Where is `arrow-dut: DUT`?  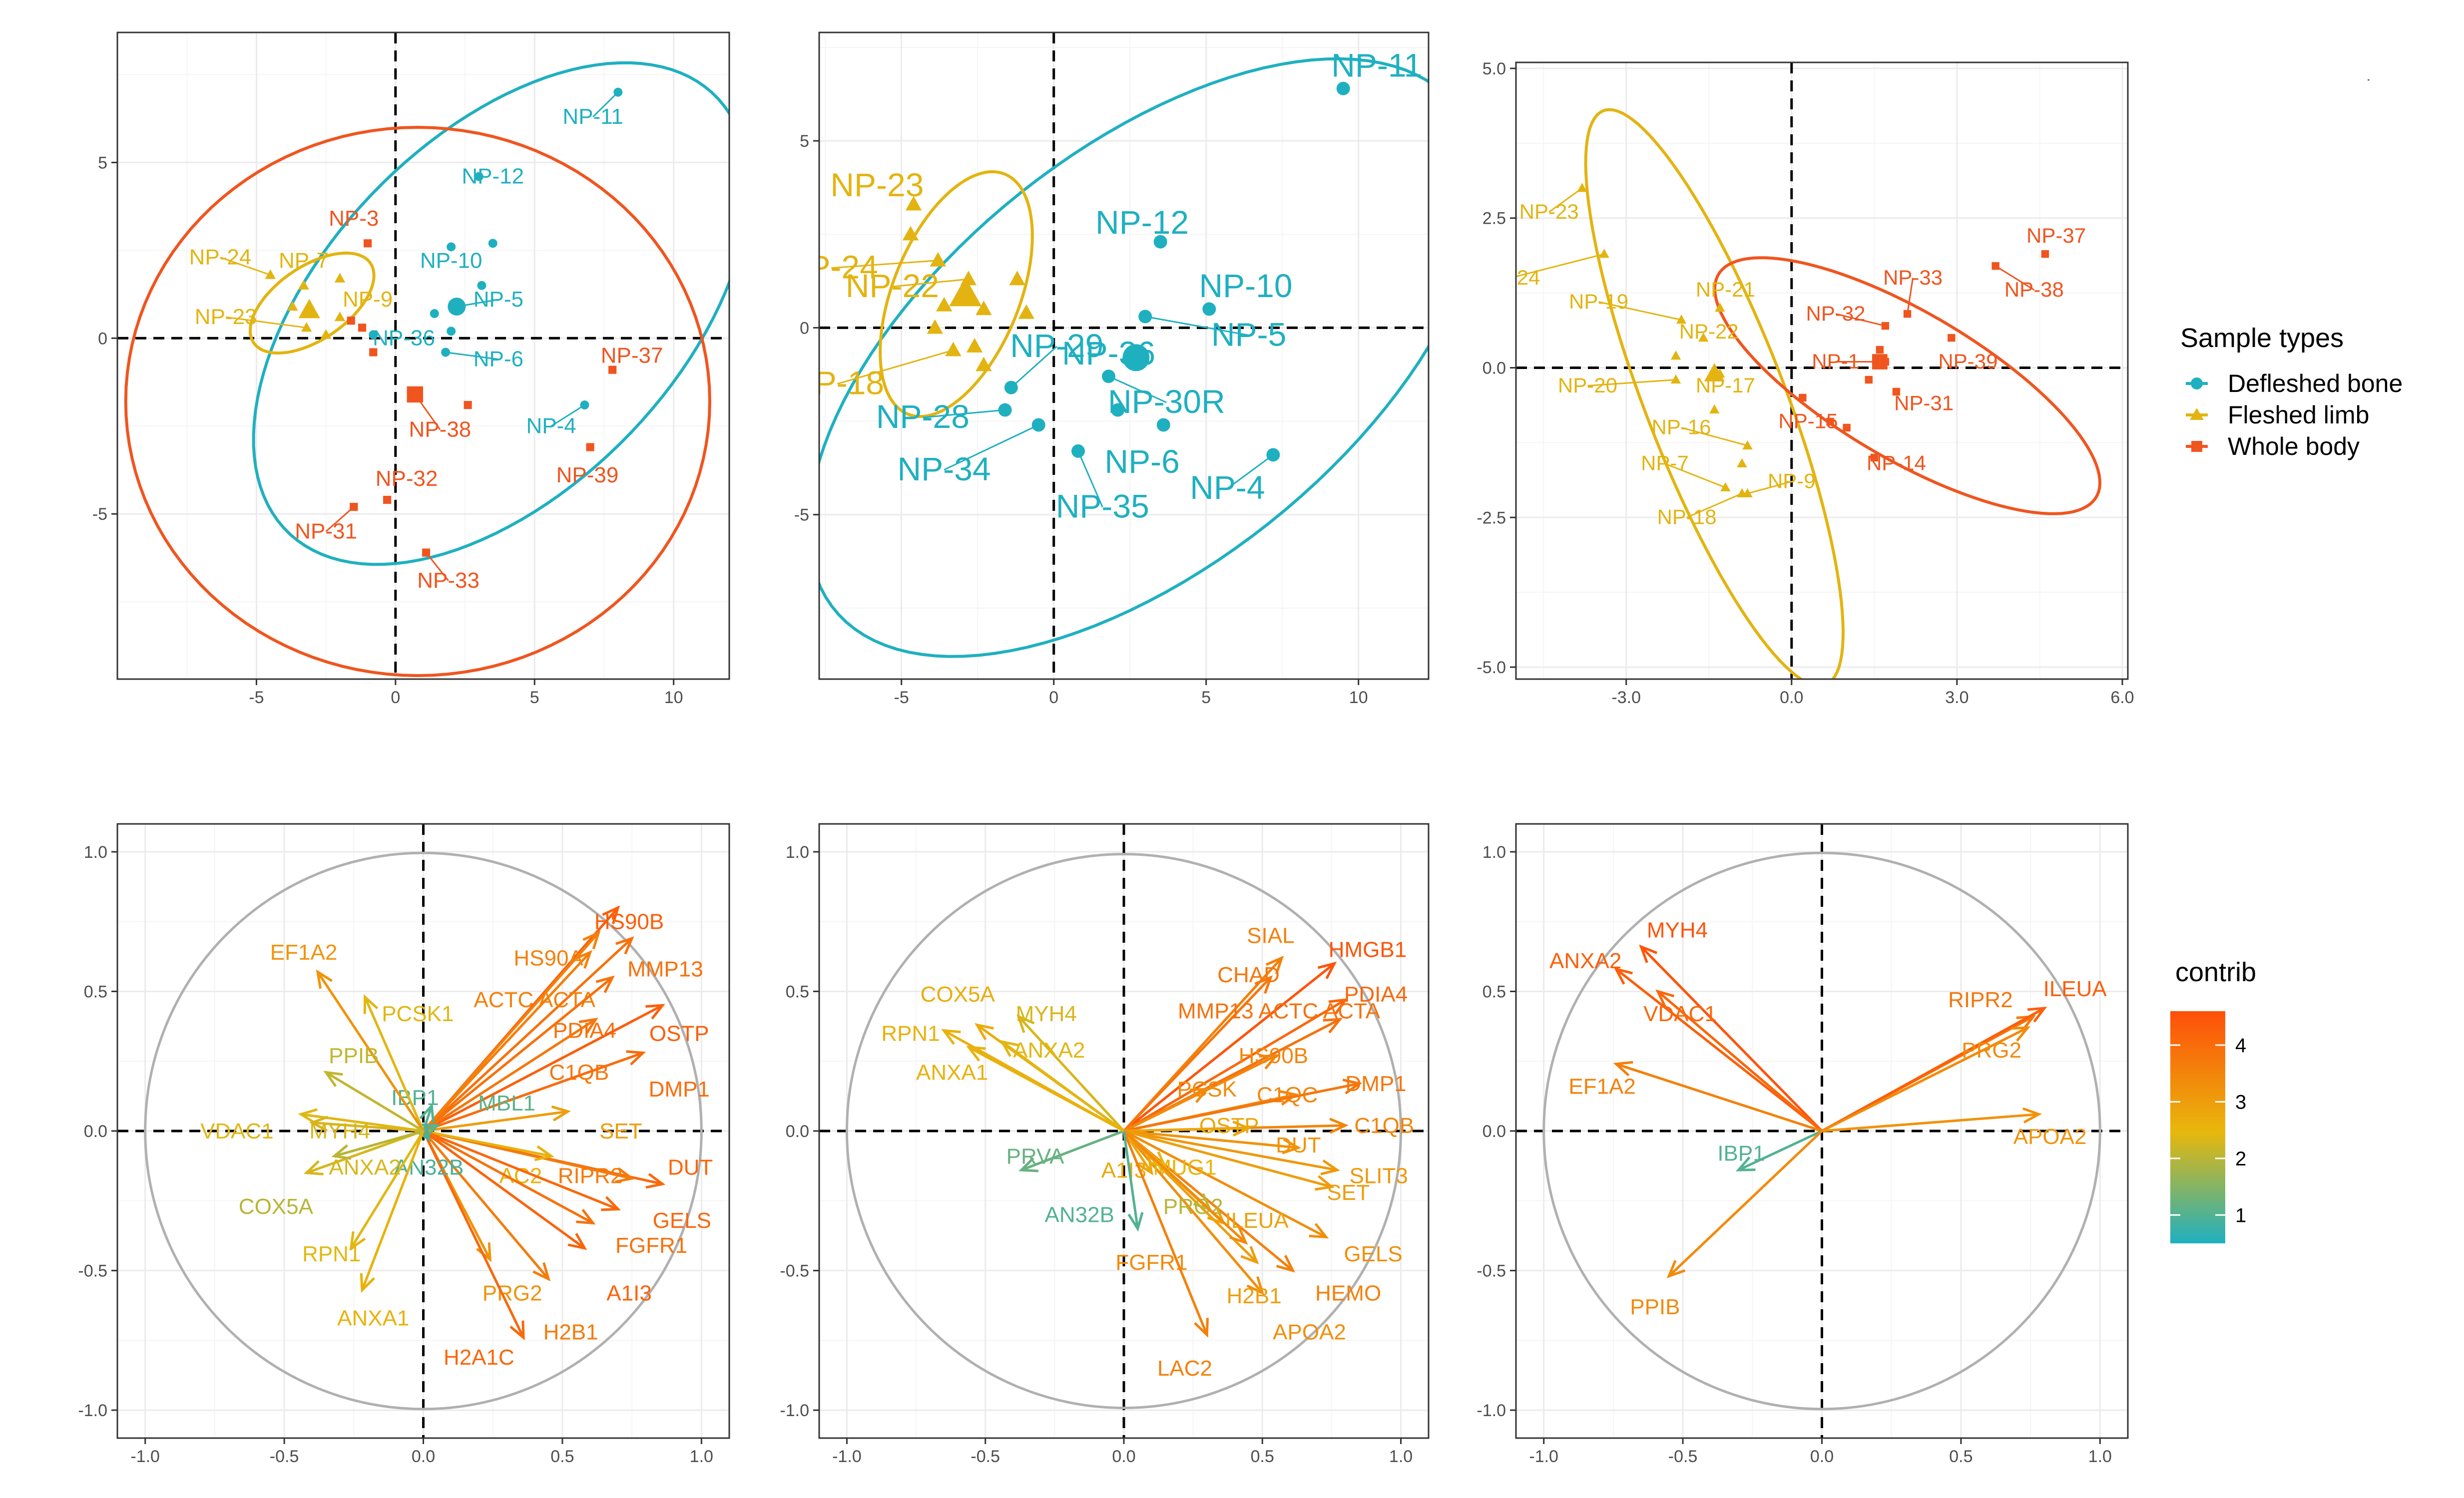
arrow-dut: DUT is located at coordinates (1222, 1143).